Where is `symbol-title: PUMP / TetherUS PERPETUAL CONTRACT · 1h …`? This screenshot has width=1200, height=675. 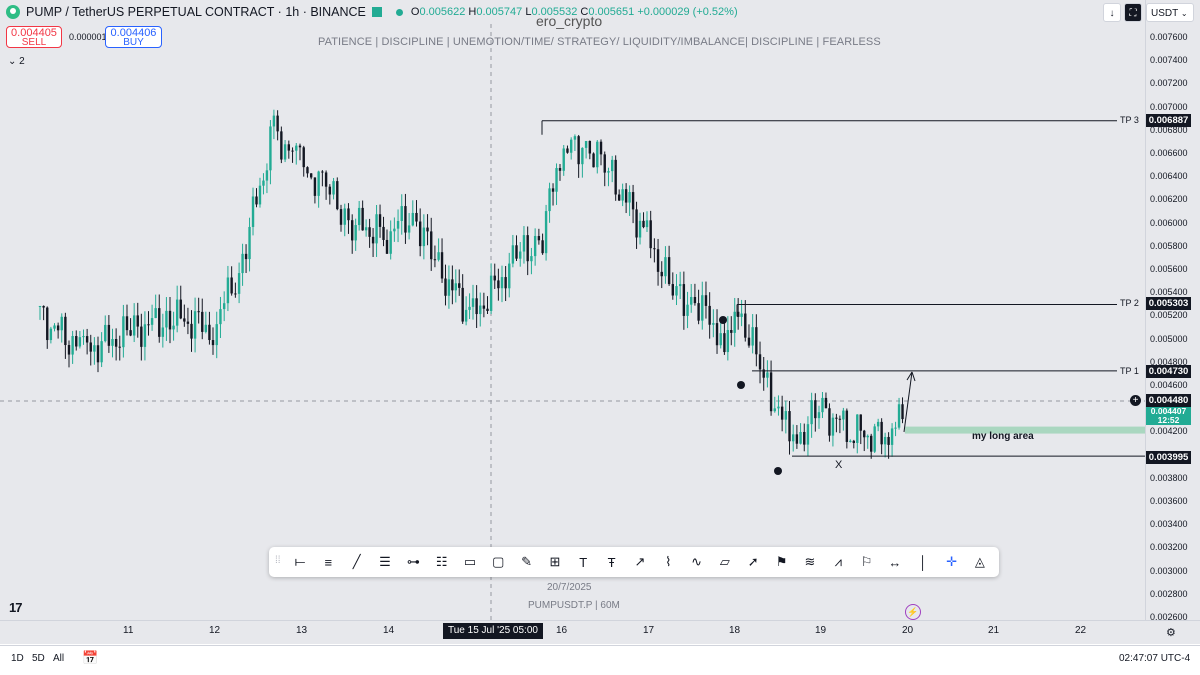
symbol-title: PUMP / TetherUS PERPETUAL CONTRACT · 1h … is located at coordinates (196, 12).